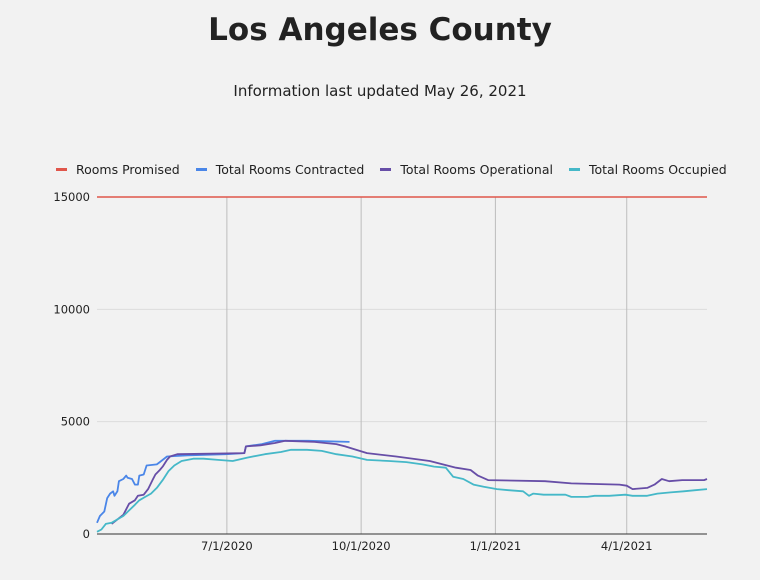 Image resolution: width=760 pixels, height=580 pixels. I want to click on chart-subtitle: Information last updated May 26, 2021, so click(380, 91).